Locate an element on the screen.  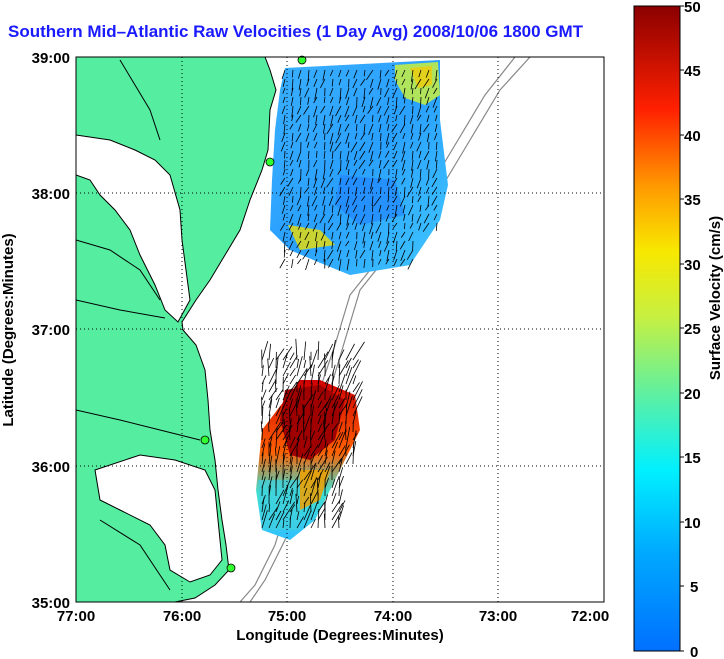
y-tick-label: 38:00 is located at coordinates (51, 194).